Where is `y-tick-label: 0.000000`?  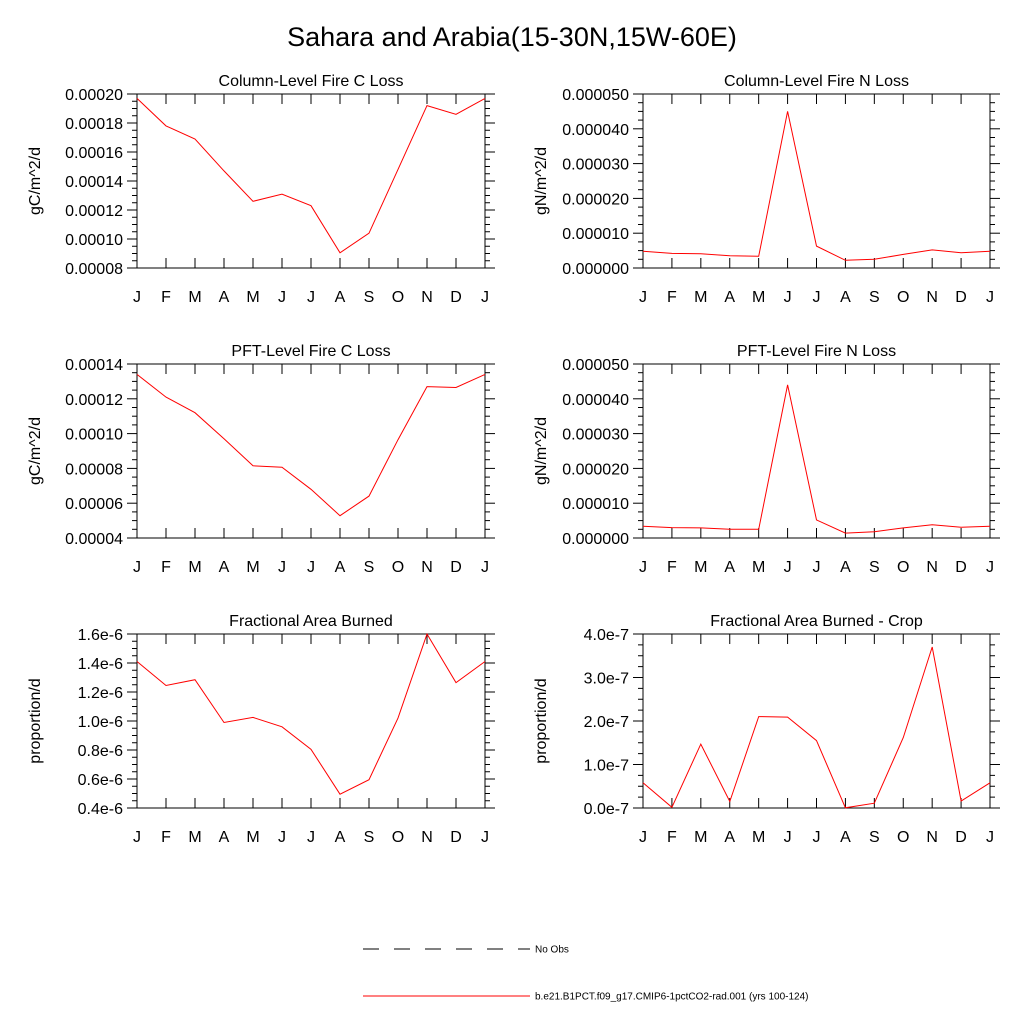 y-tick-label: 0.000000 is located at coordinates (595, 269).